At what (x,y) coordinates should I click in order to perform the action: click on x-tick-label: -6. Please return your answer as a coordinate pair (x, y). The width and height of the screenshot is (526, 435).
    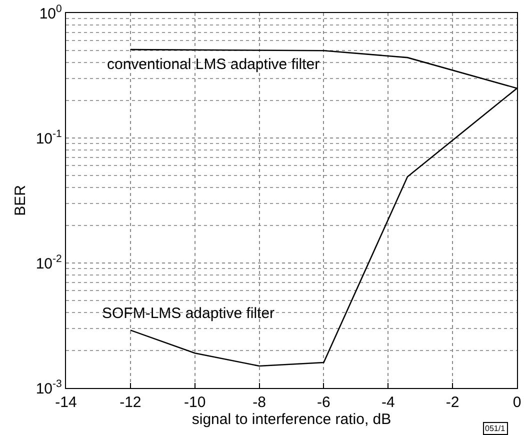
    Looking at the image, I should click on (323, 403).